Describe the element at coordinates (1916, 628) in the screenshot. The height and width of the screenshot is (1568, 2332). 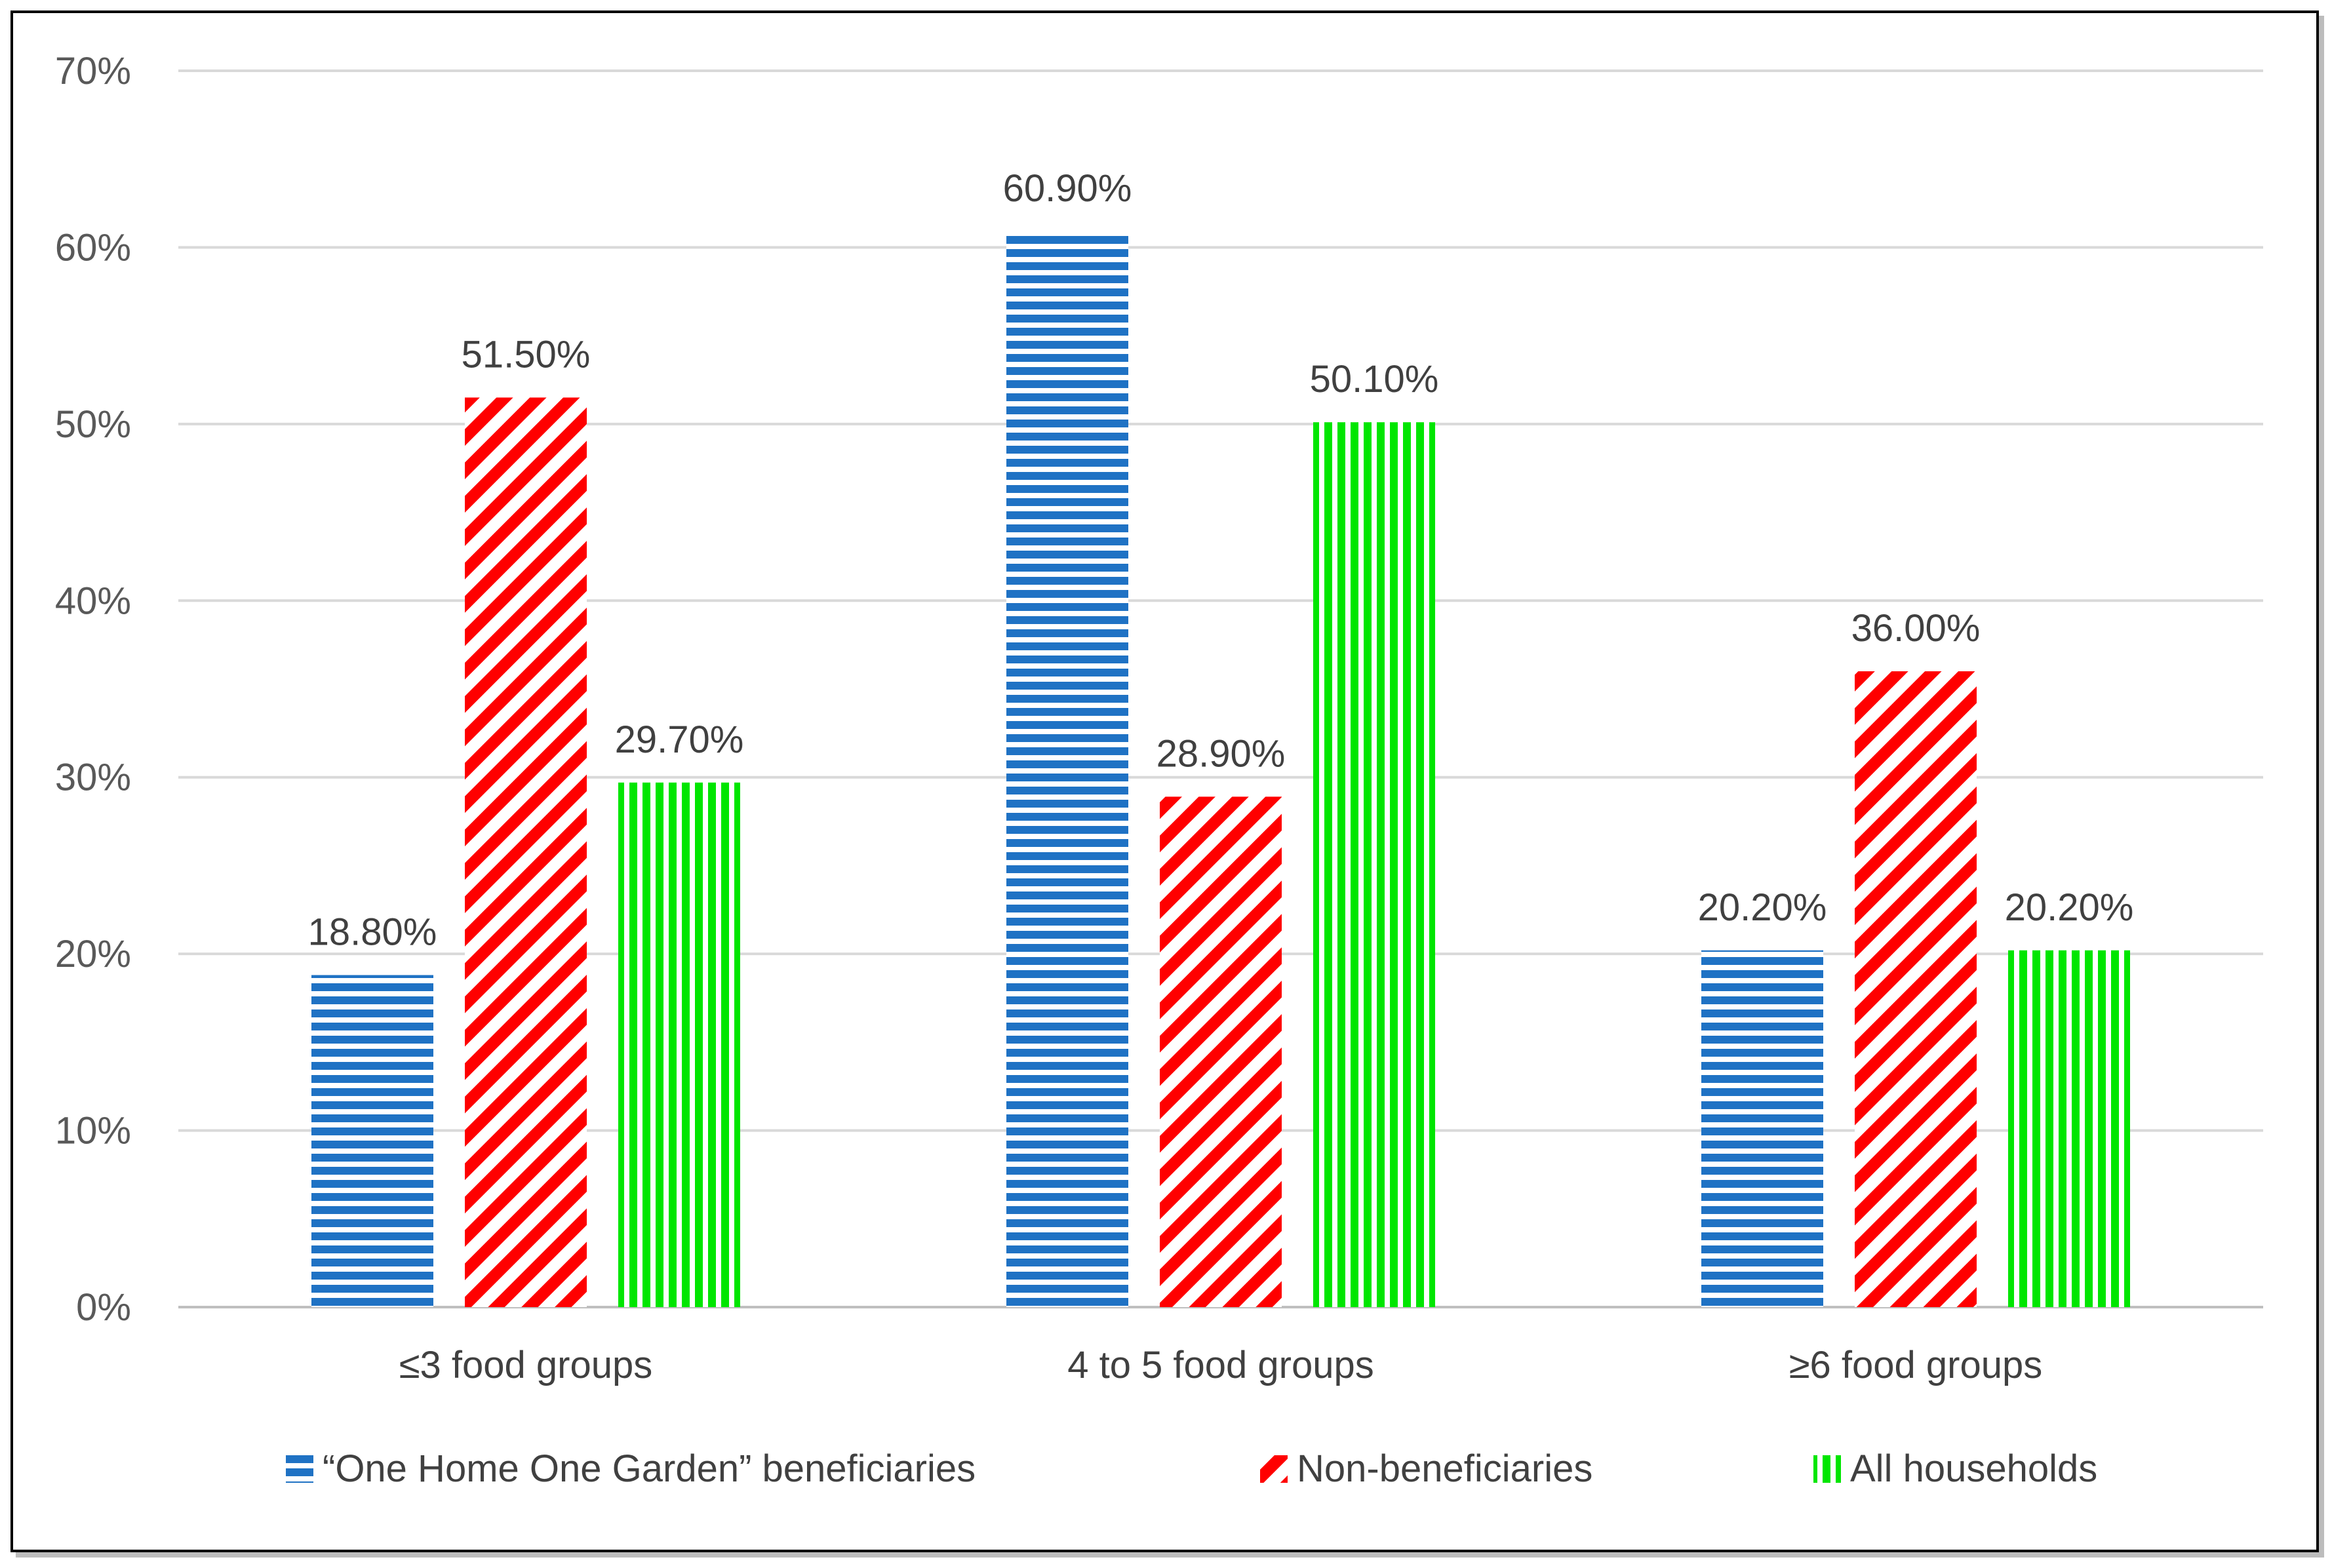
I see `data-label: 36.00%` at that location.